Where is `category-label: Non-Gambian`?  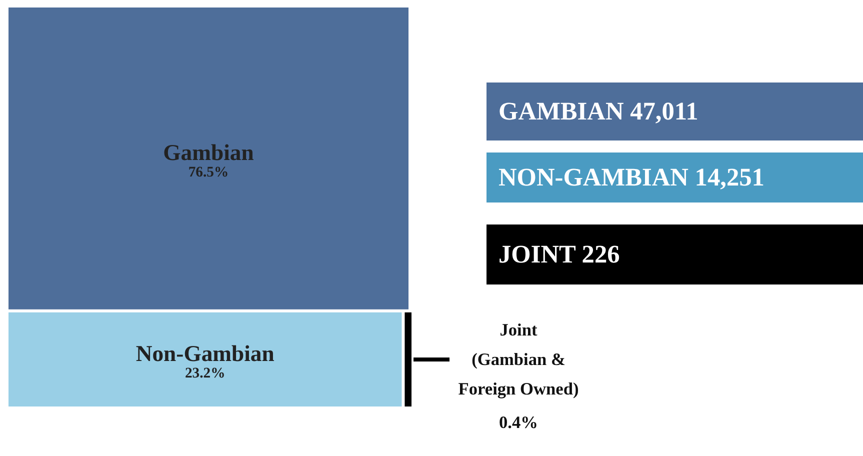
category-label: Non-Gambian is located at coordinates (205, 353).